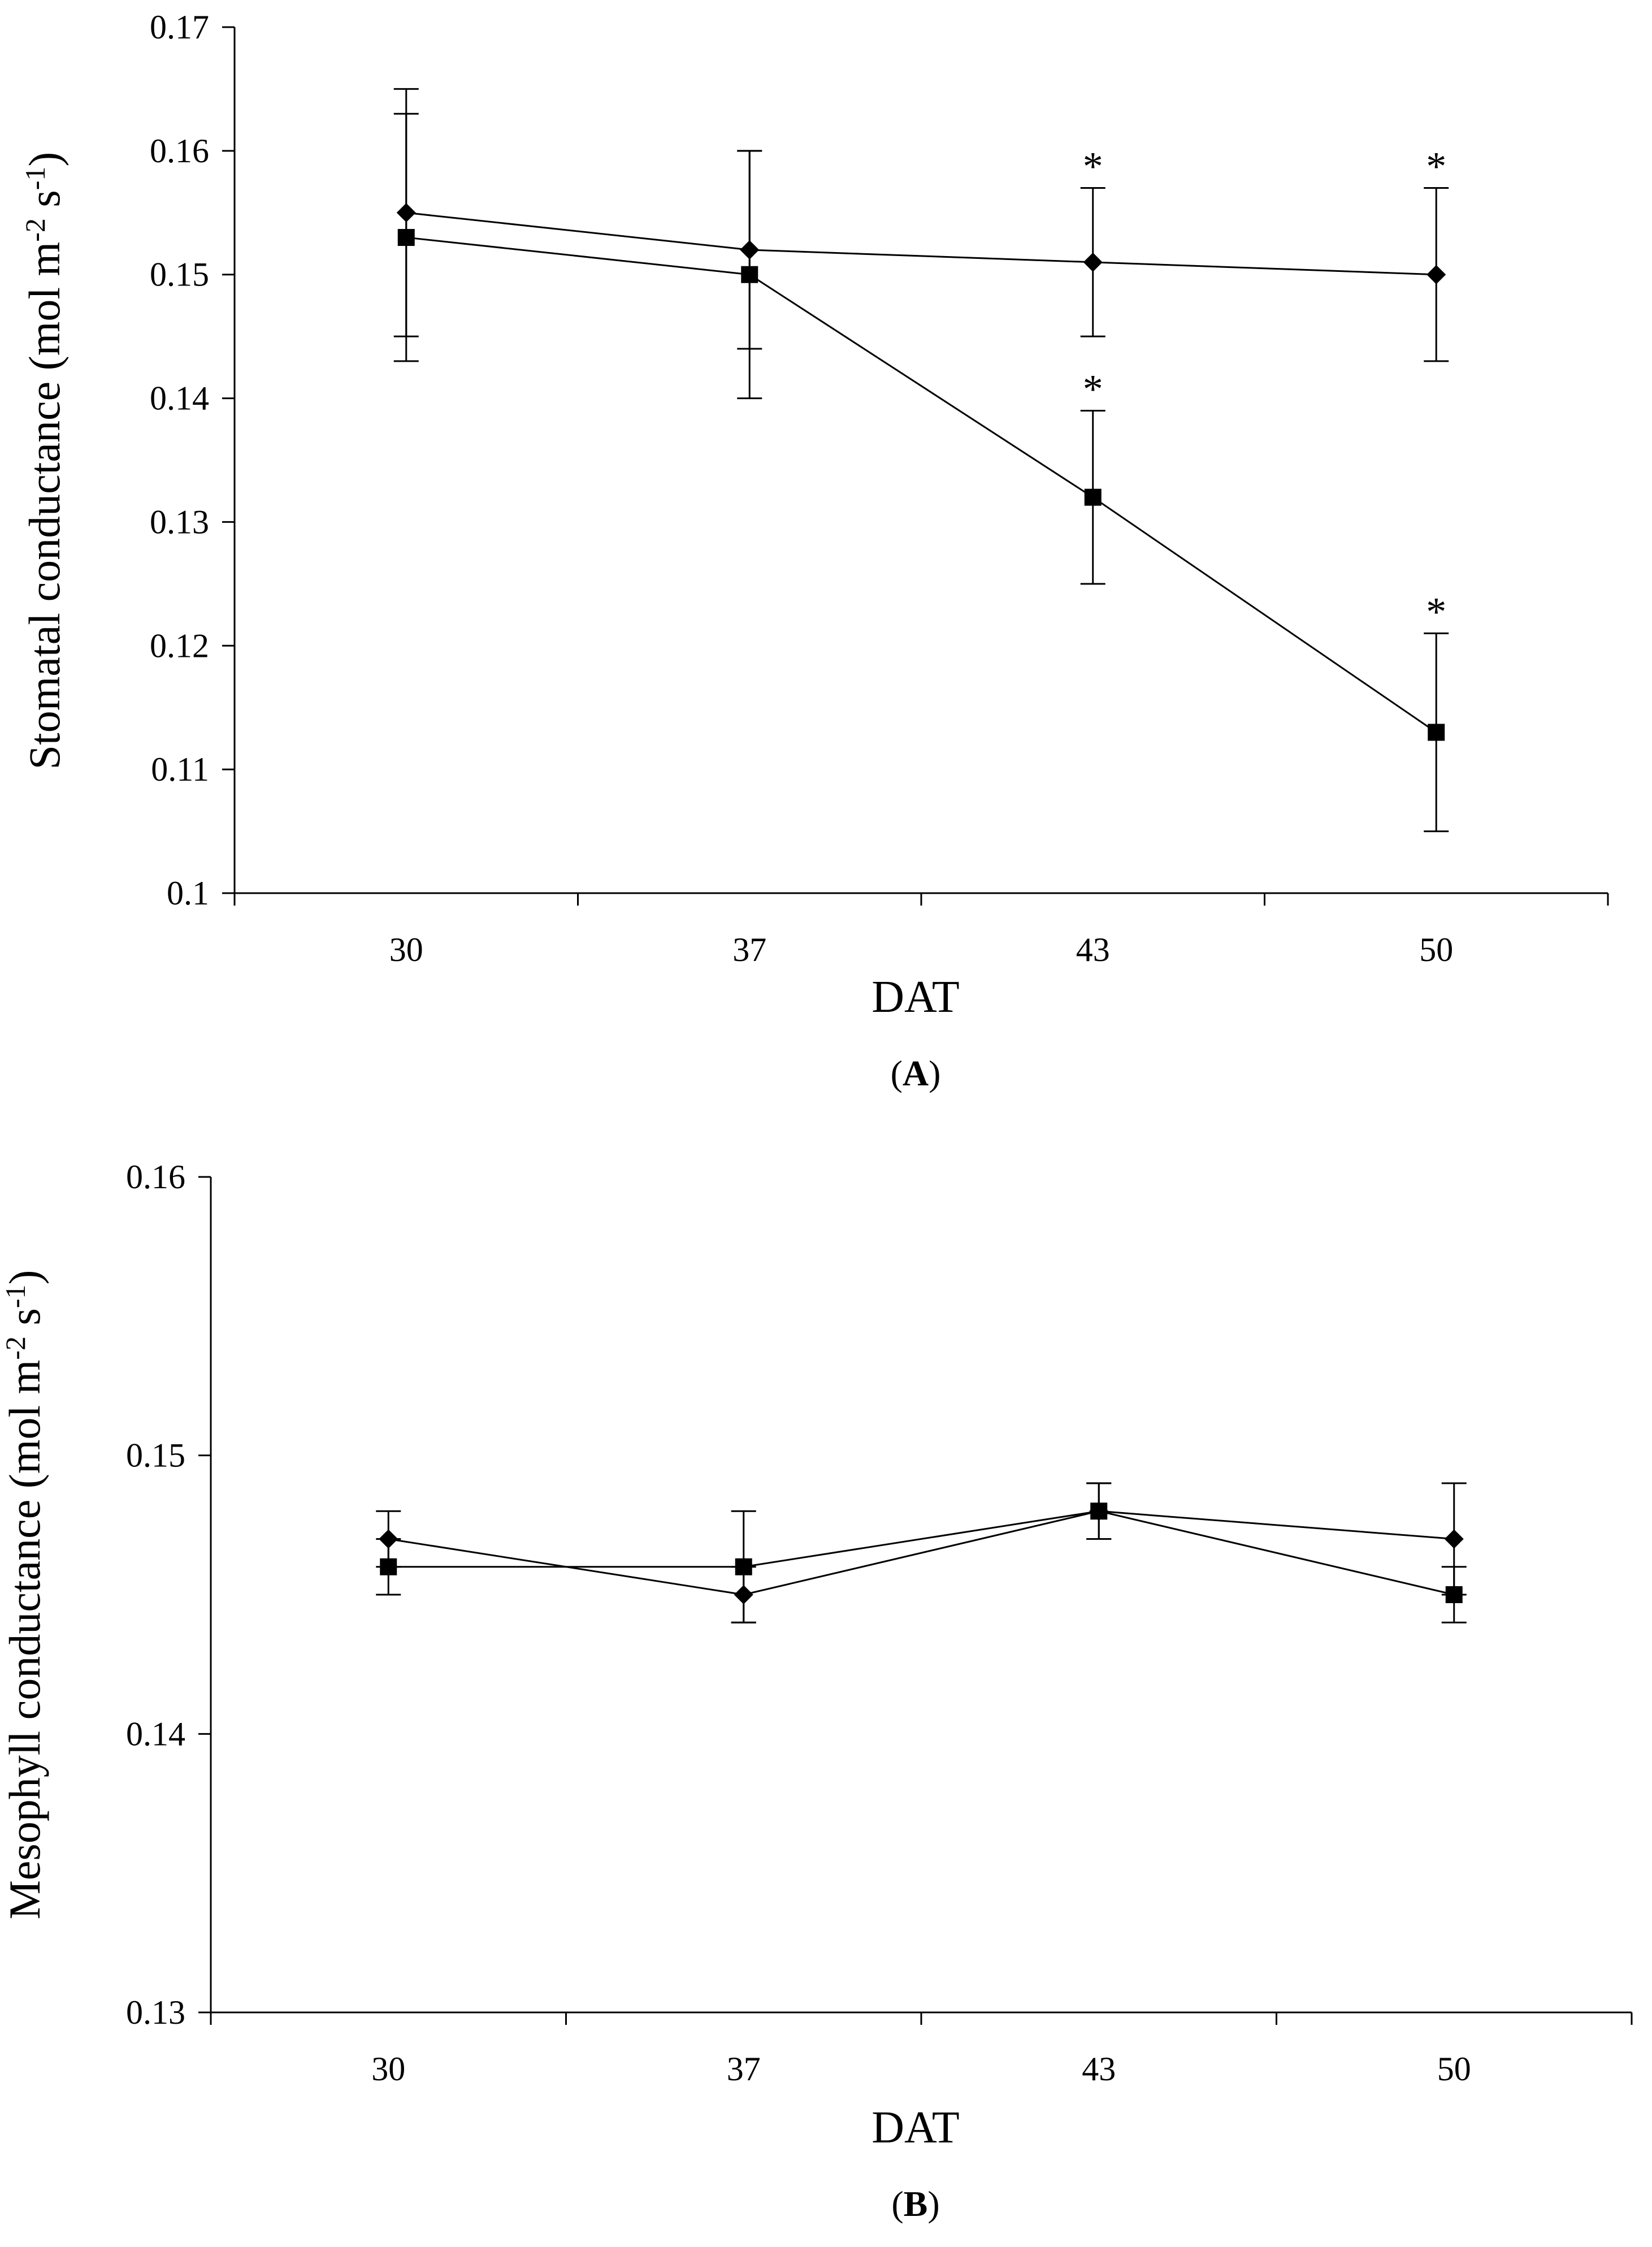  What do you see at coordinates (179, 645) in the screenshot?
I see `y-tick-label: 0.12` at bounding box center [179, 645].